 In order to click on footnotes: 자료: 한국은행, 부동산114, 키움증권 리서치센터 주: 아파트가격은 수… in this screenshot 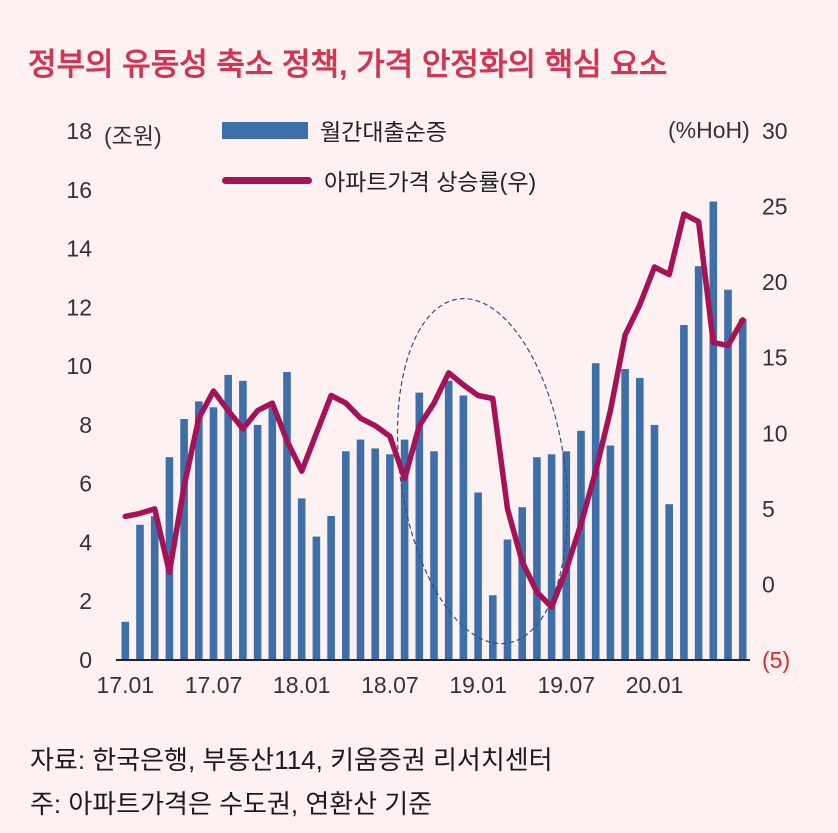, I will do `click(291, 782)`.